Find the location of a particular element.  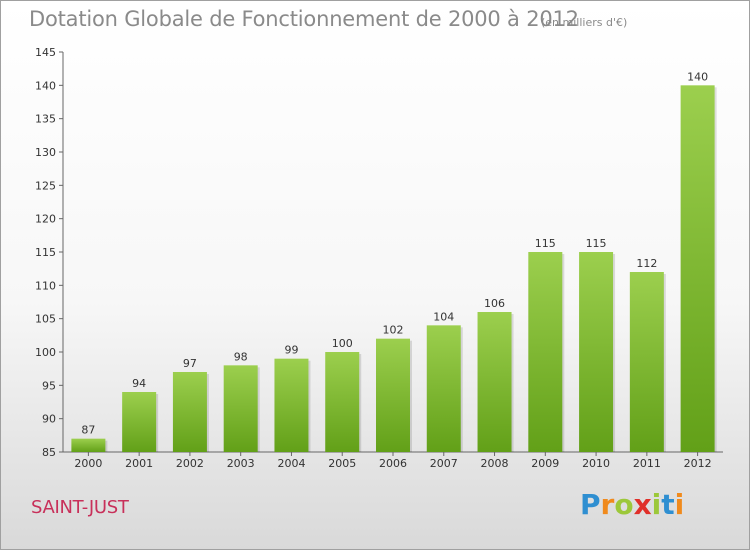

logo-letter: t is located at coordinates (668, 504).